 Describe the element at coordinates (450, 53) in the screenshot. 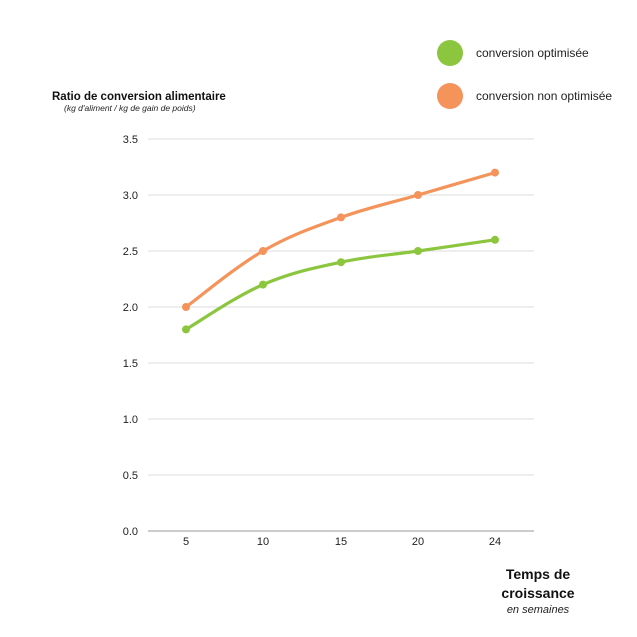

I see `legend-swatch-optimised` at that location.